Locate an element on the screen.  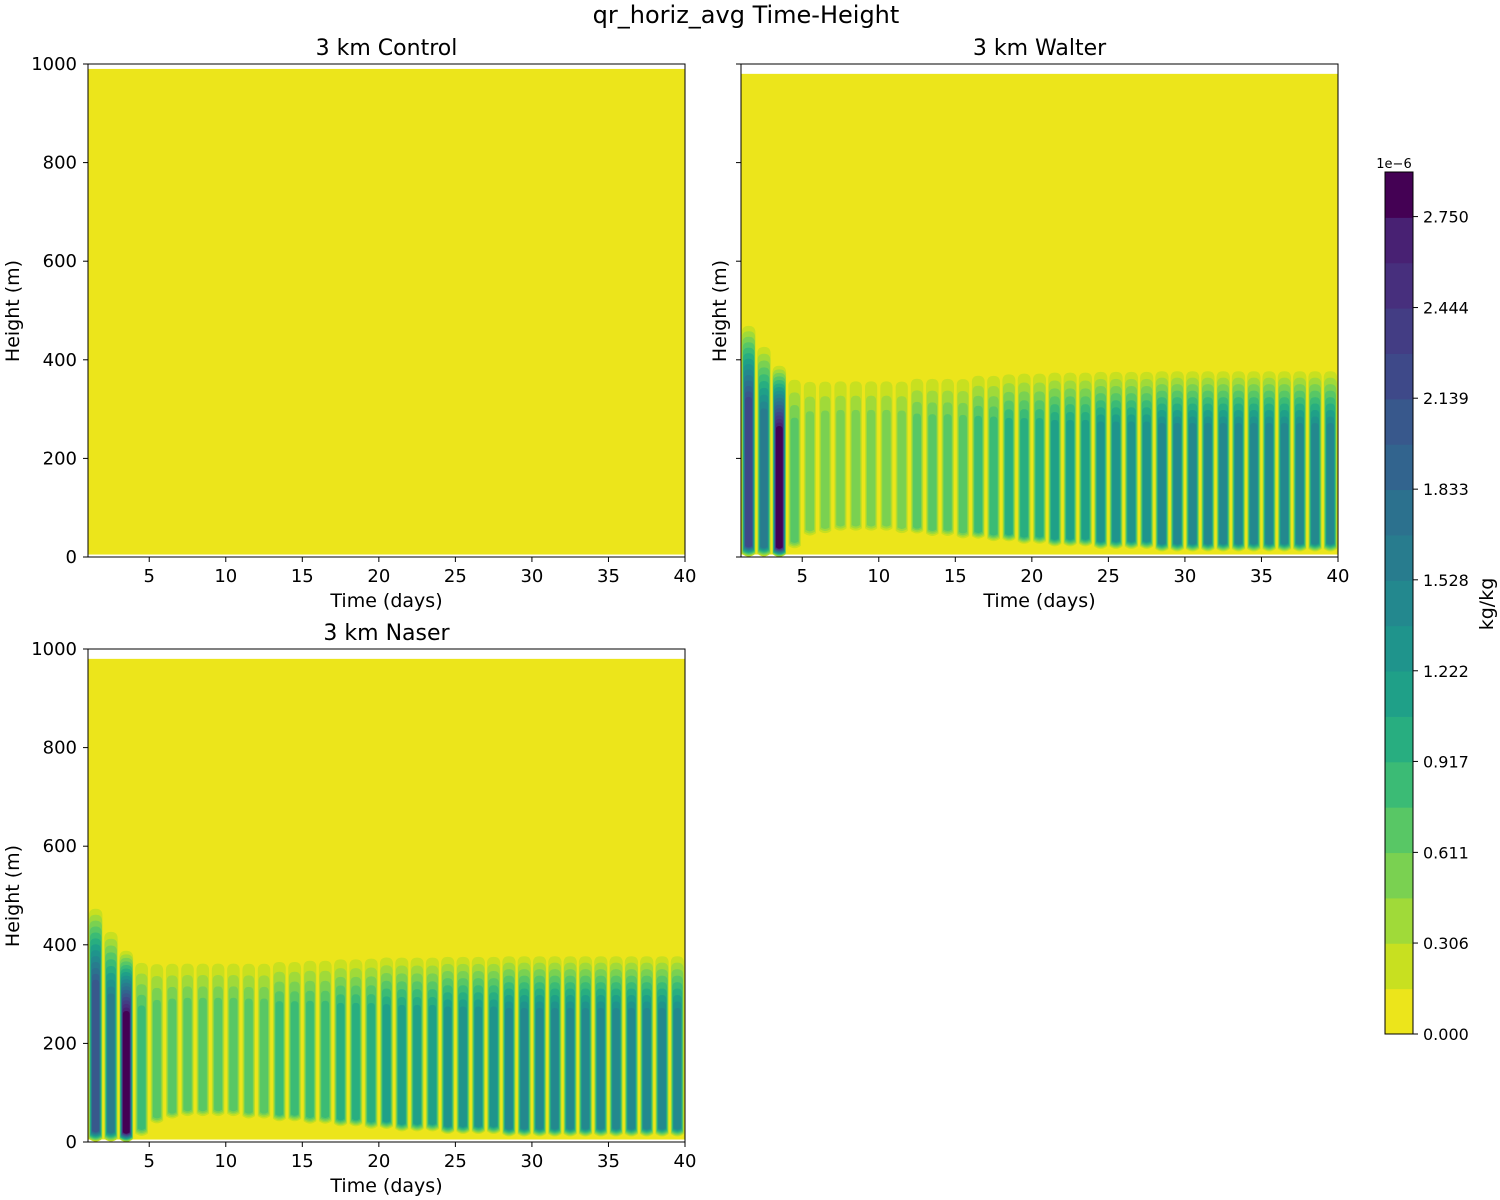
colorbar-tick-label: 0.611 is located at coordinates (1446, 852).